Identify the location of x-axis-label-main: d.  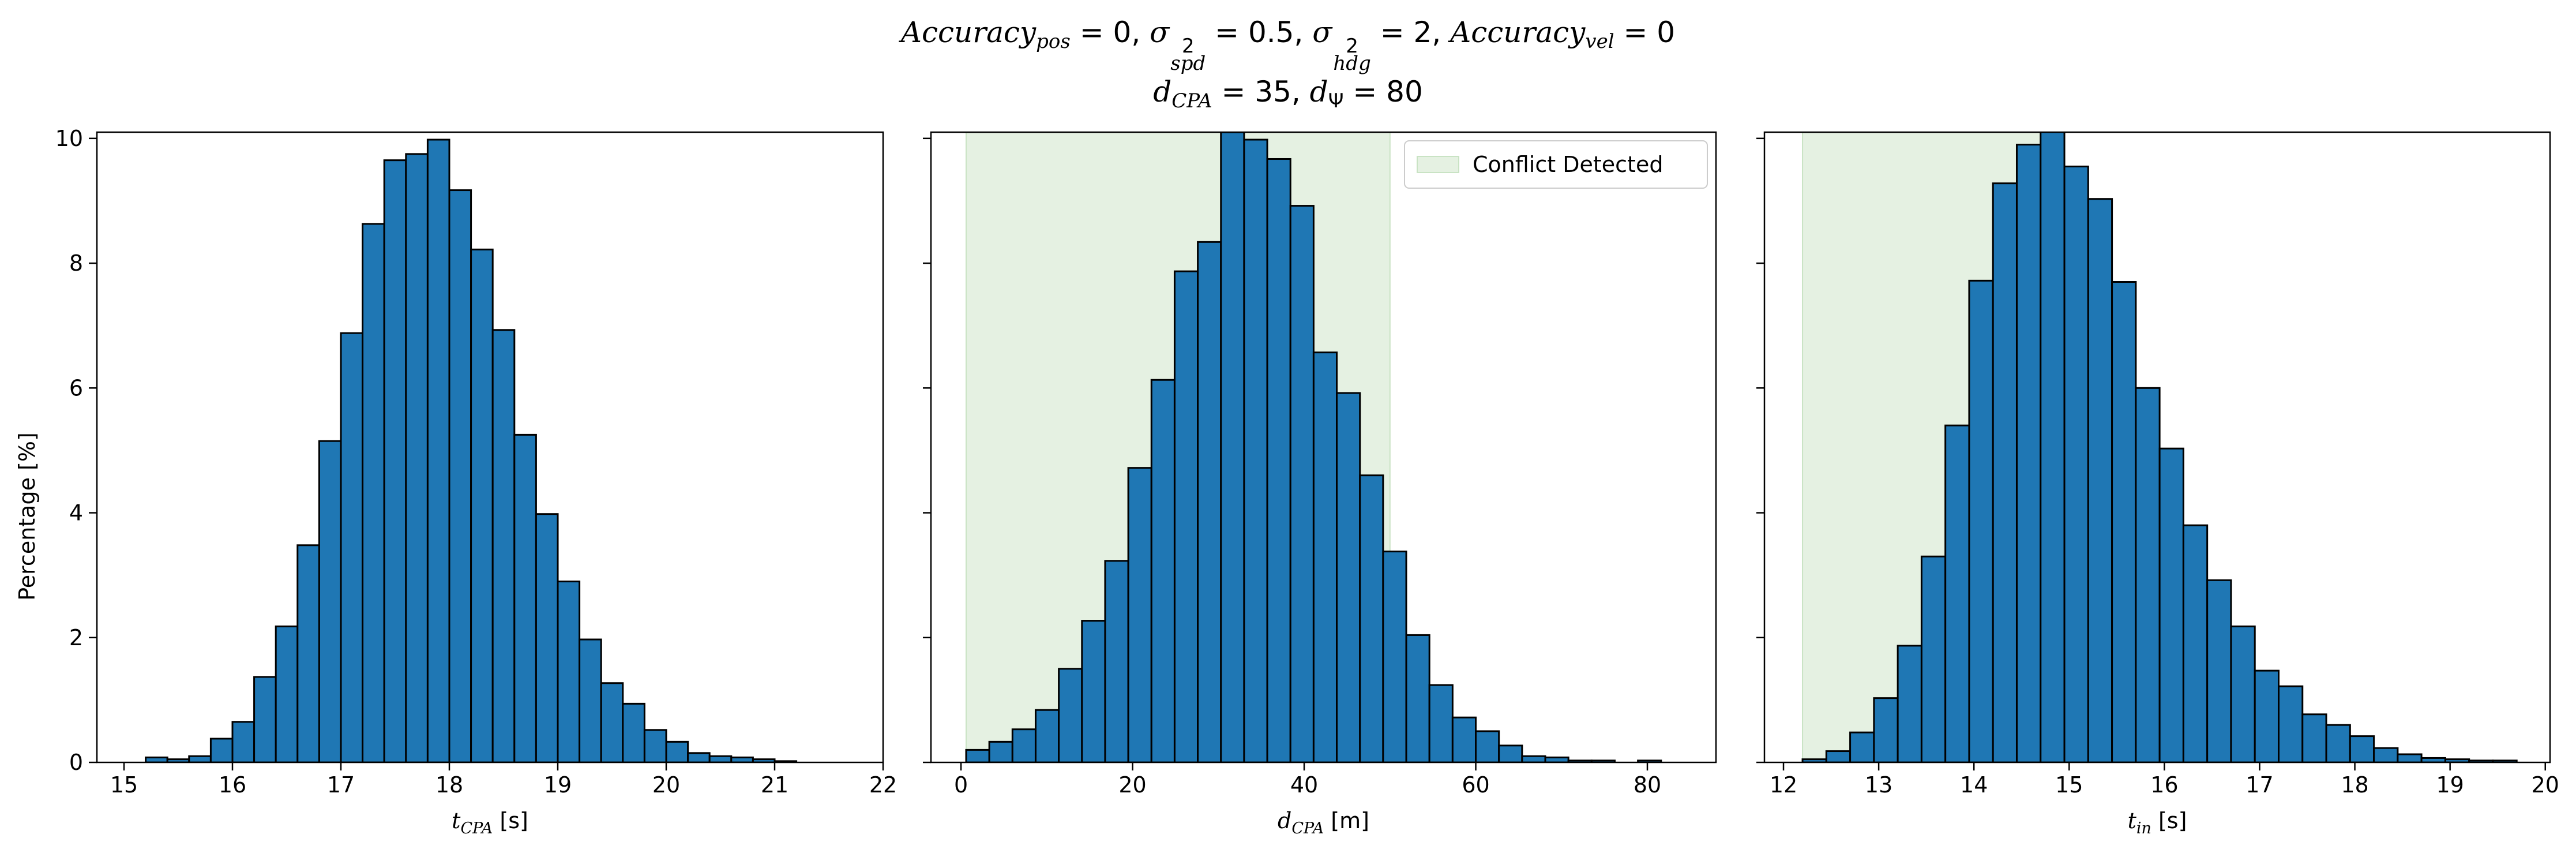
(1285, 820).